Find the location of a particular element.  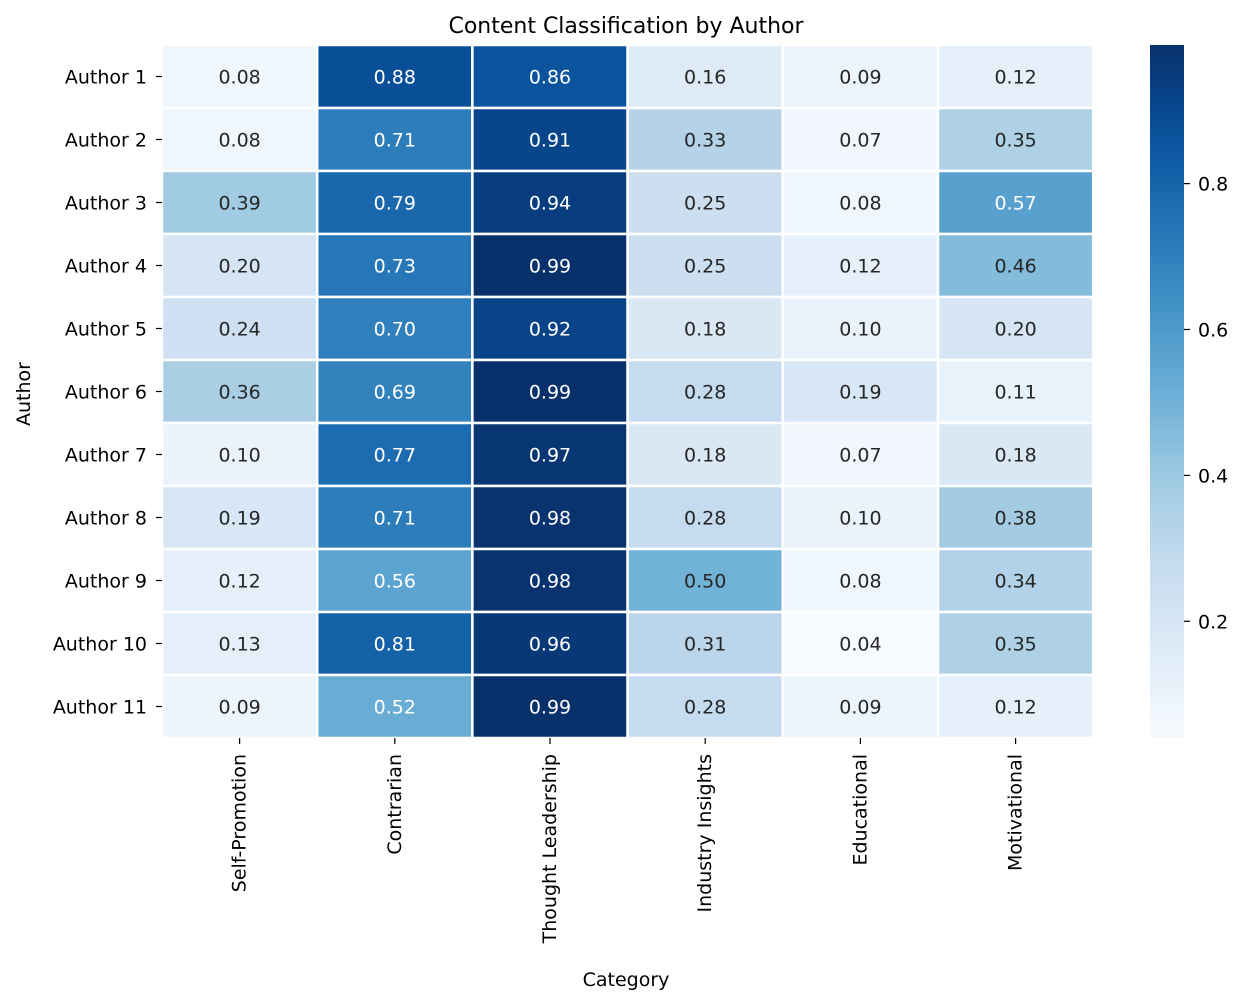

cell-value-label: 0.39 is located at coordinates (239, 204).